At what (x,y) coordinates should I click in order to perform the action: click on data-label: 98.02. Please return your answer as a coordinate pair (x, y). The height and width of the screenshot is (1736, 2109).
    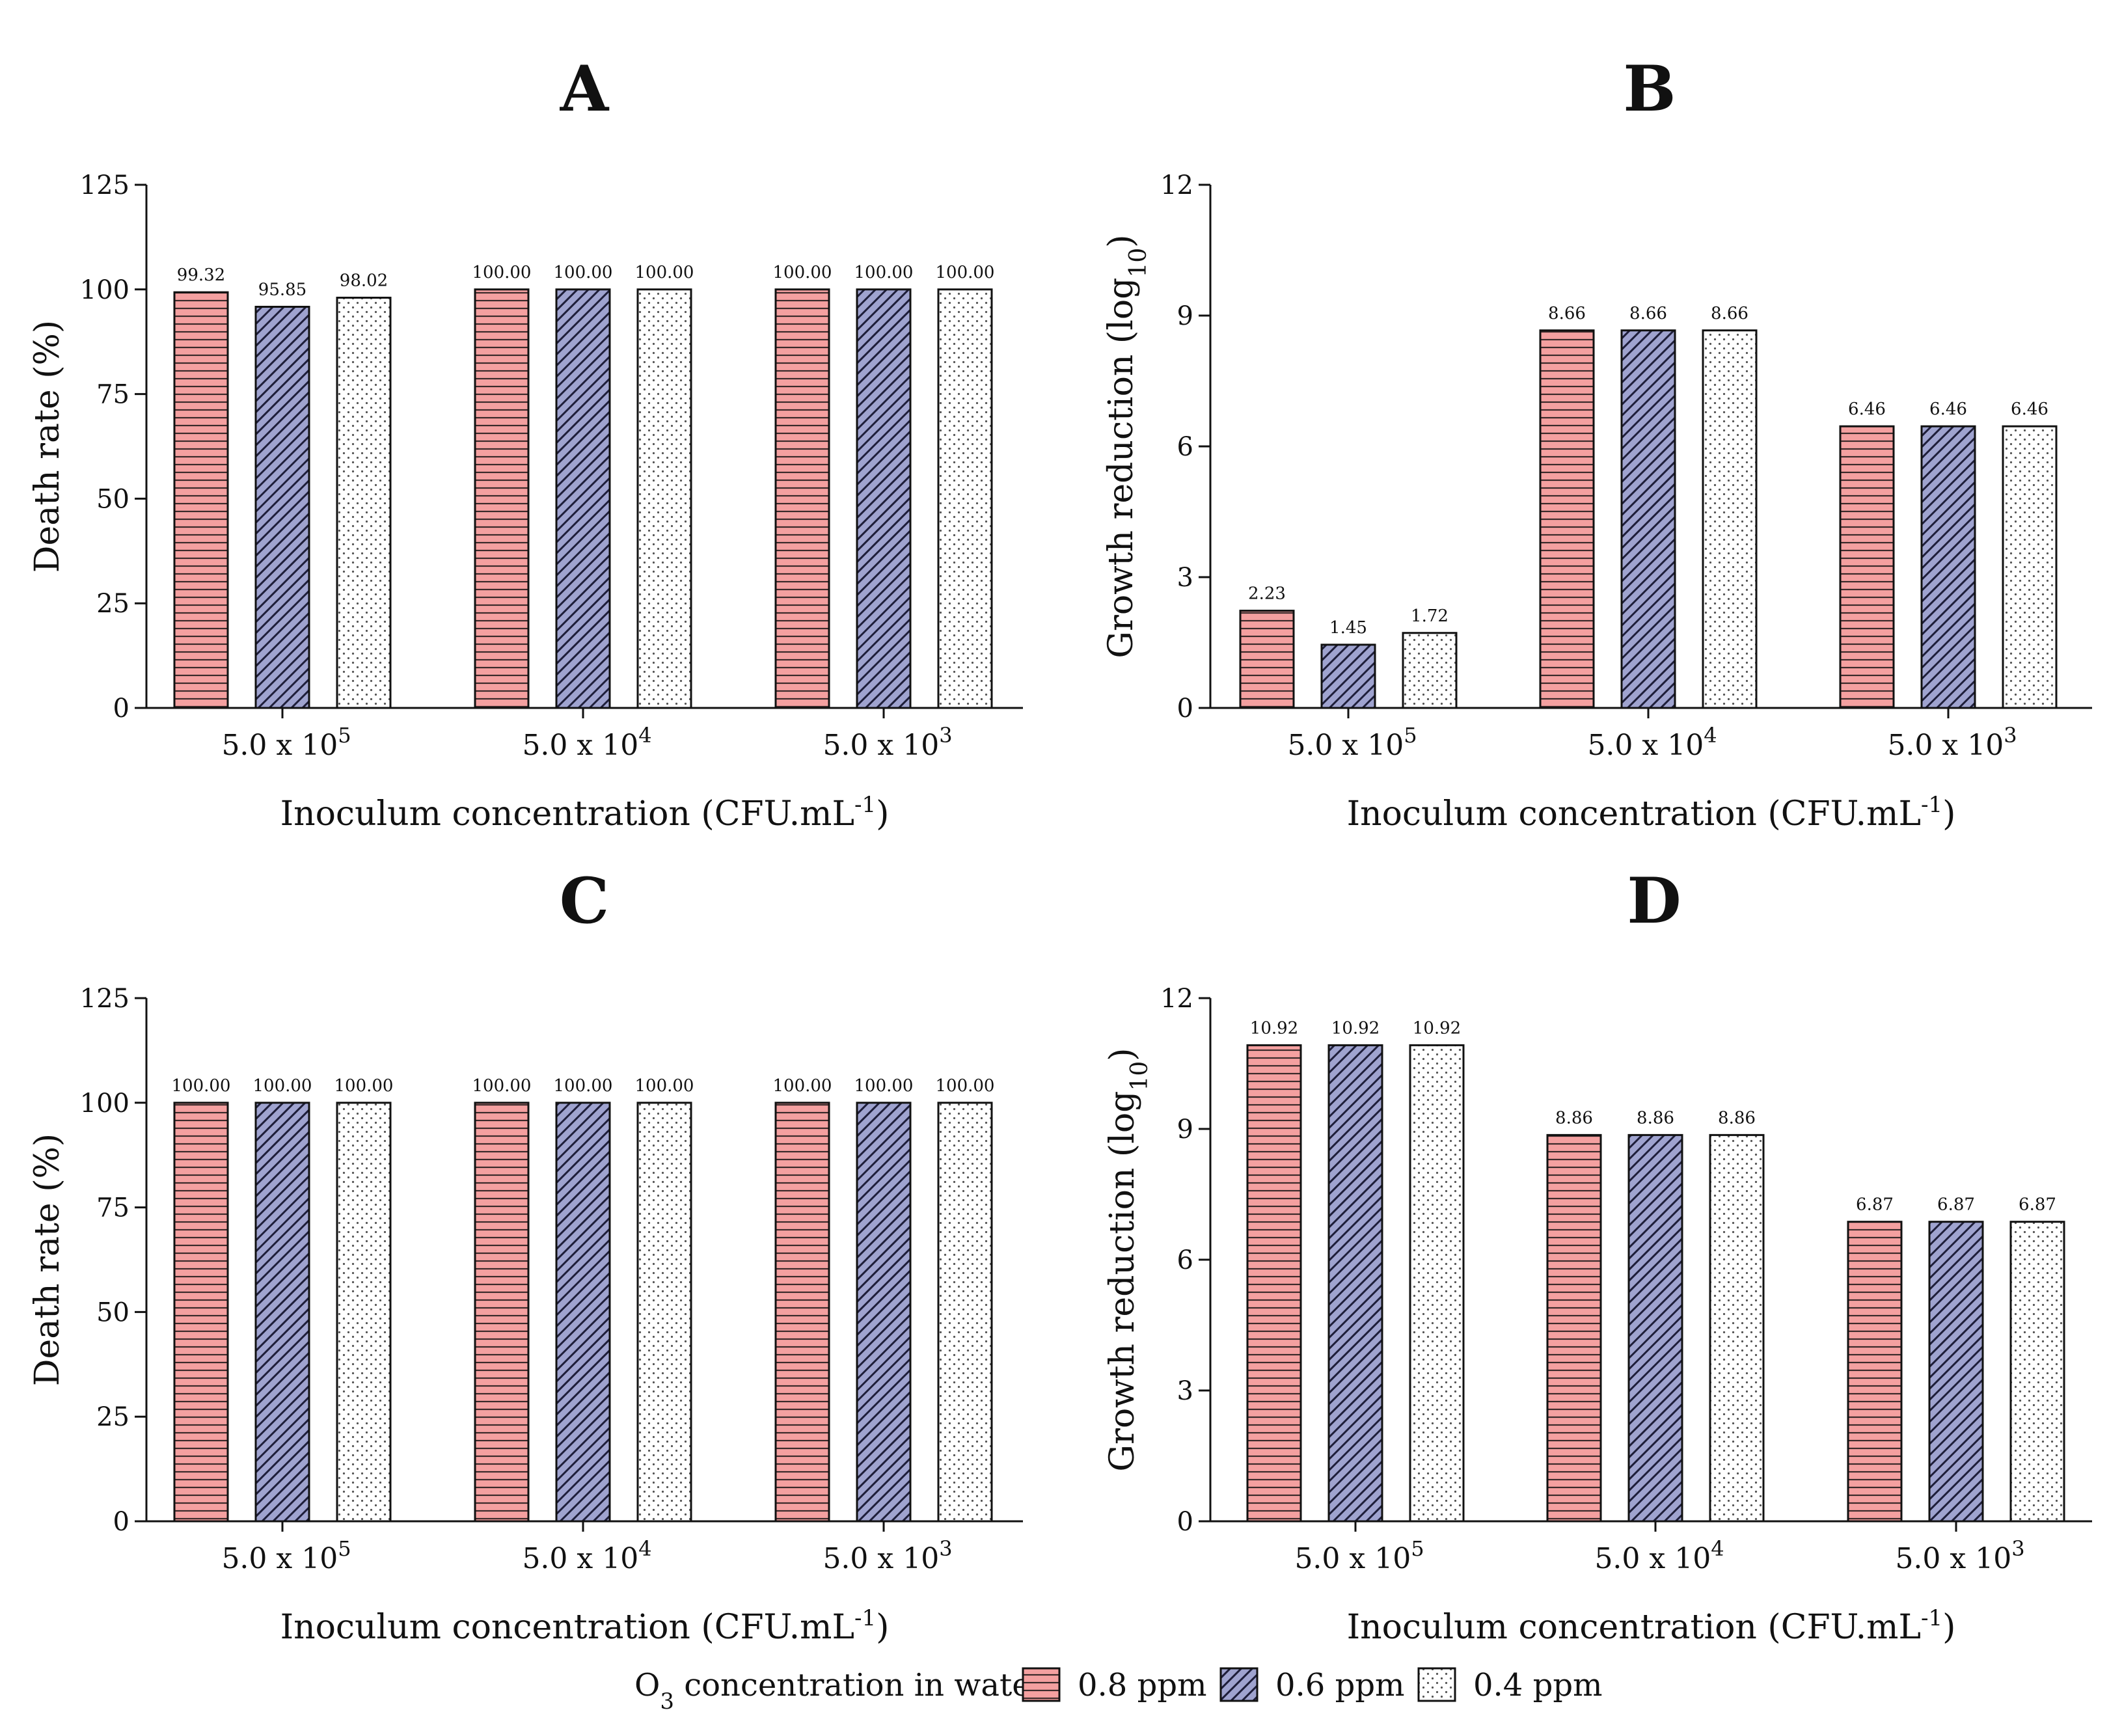
    Looking at the image, I should click on (364, 281).